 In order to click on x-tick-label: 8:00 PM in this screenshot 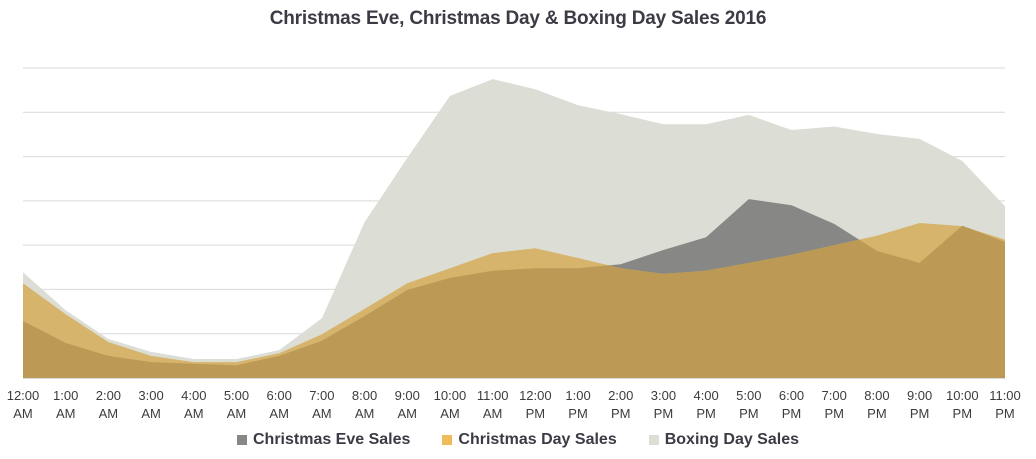, I will do `click(876, 404)`.